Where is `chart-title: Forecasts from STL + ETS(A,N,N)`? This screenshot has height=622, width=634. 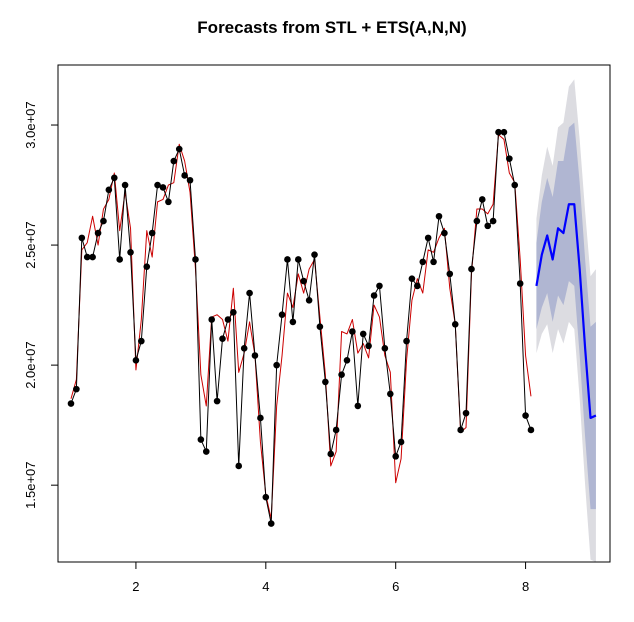 chart-title: Forecasts from STL + ETS(A,N,N) is located at coordinates (331, 27).